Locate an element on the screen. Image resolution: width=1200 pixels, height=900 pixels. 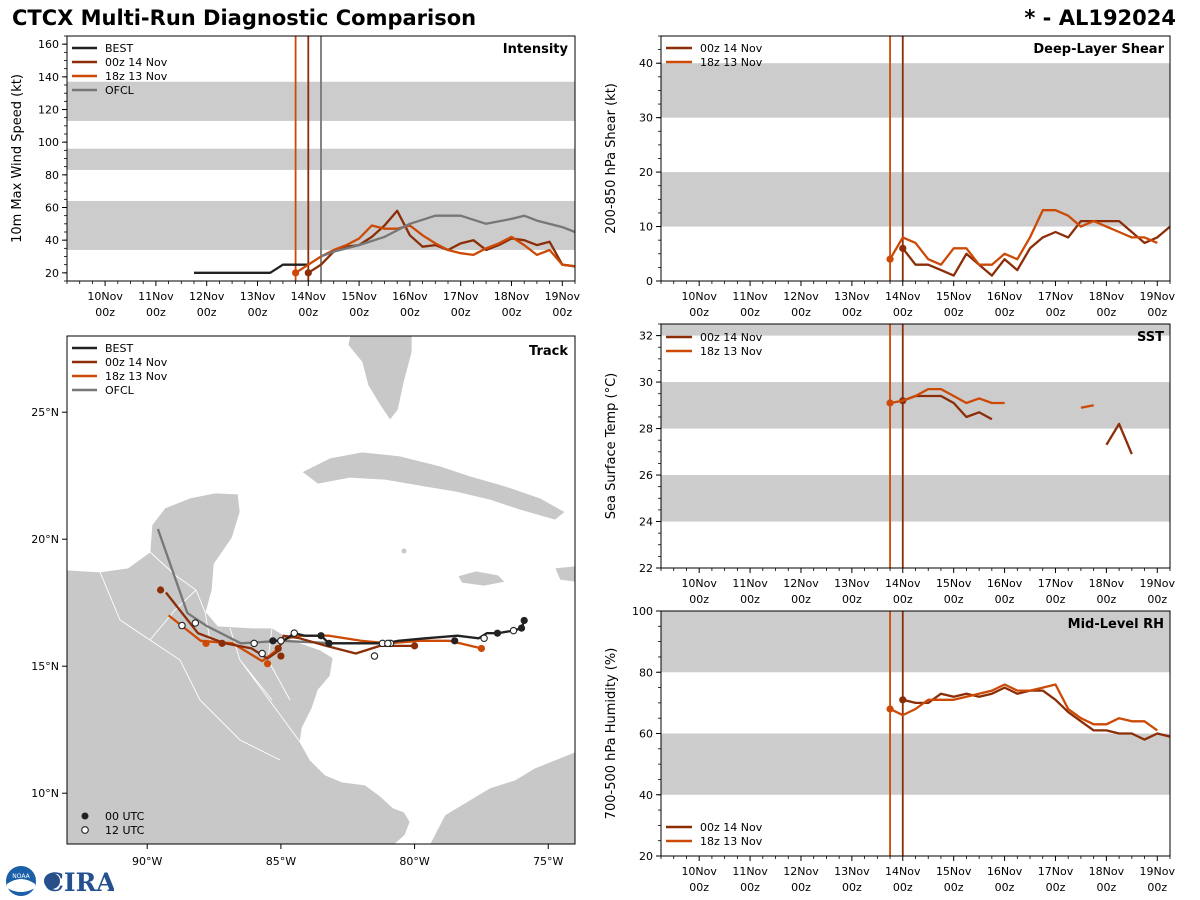
intensity-xtick-label-day: 11Nov is located at coordinates (156, 296).